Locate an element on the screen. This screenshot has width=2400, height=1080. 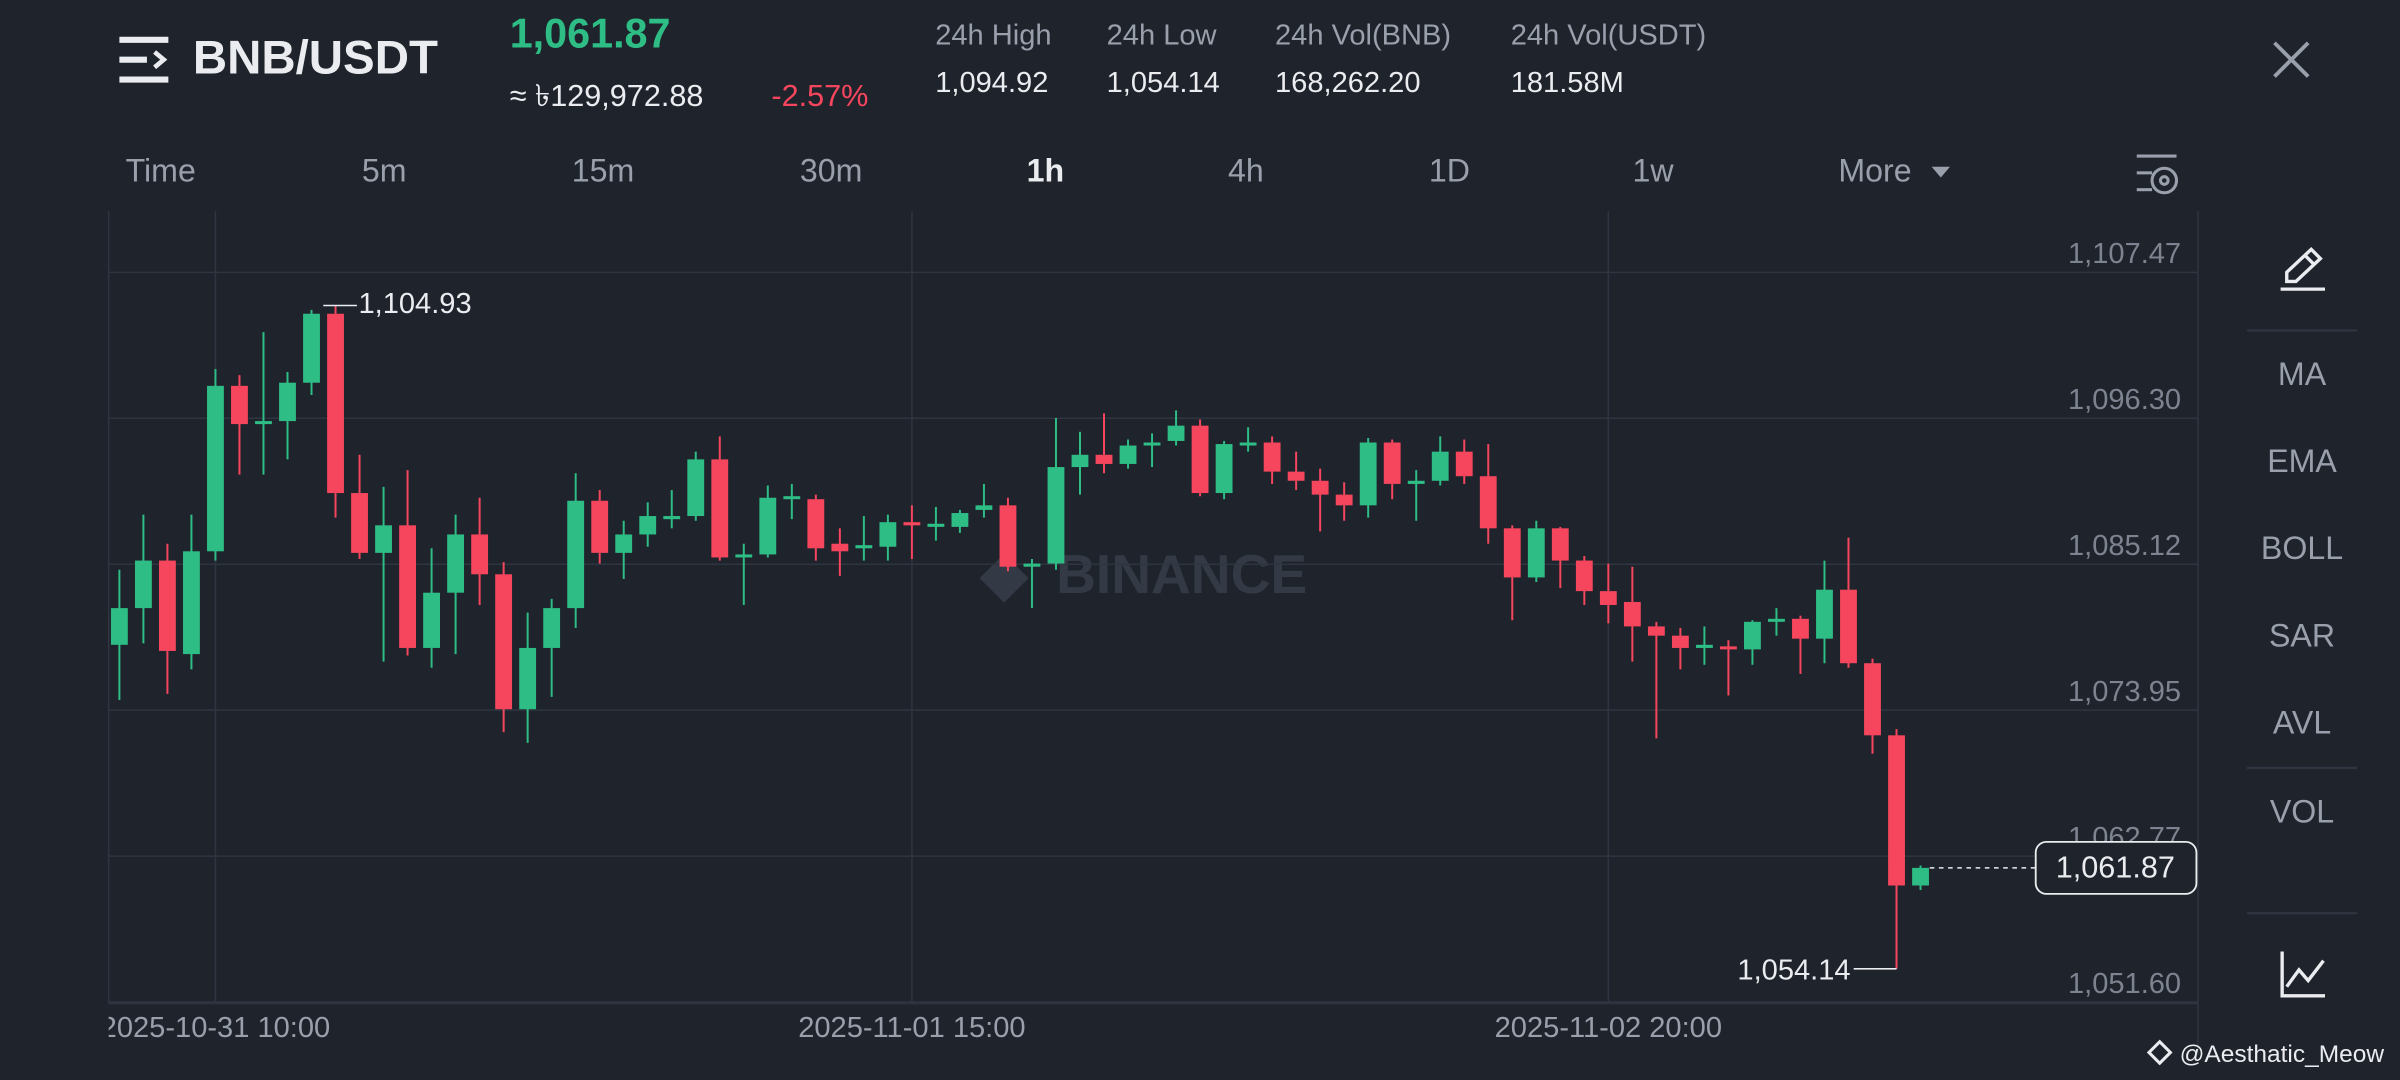
draw-tool-button is located at coordinates (2302, 269).